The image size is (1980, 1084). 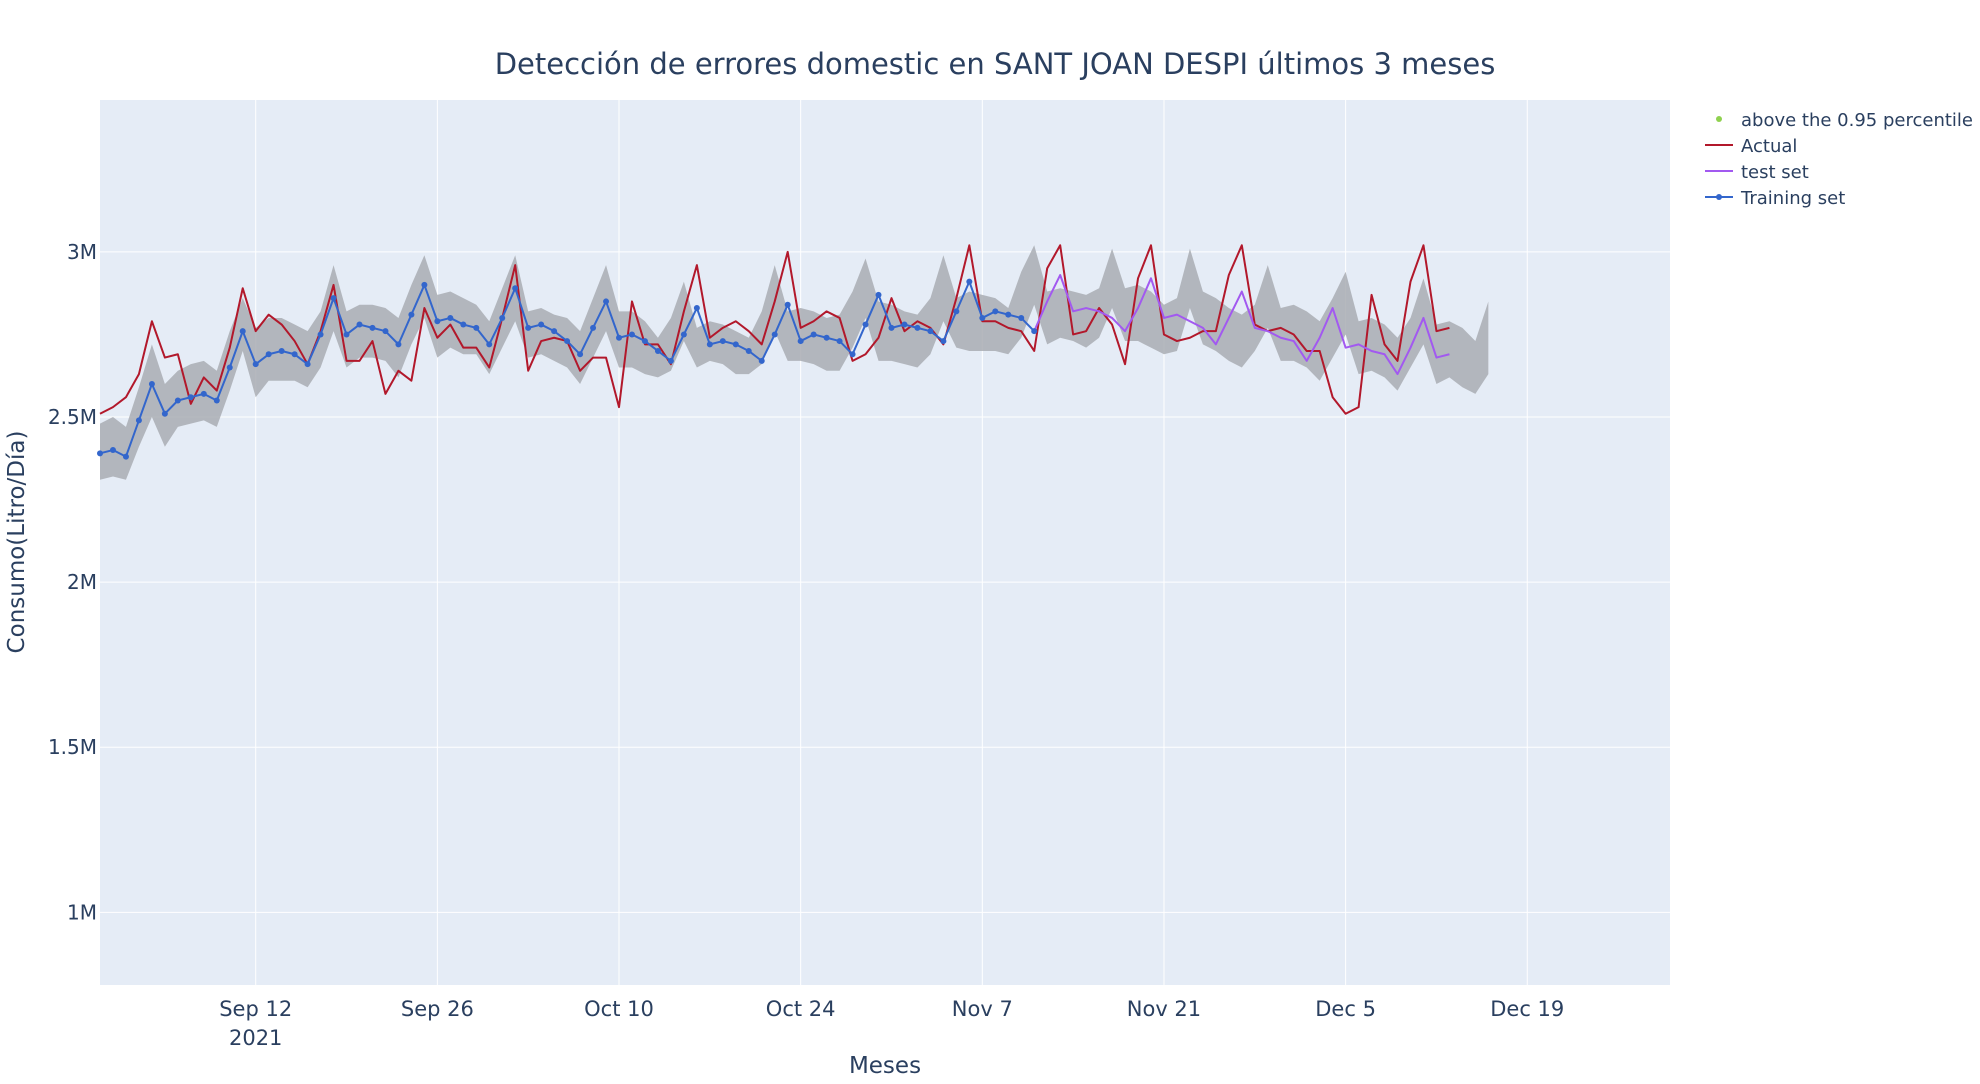 I want to click on x-tick-label: Sep 26, so click(x=437, y=1009).